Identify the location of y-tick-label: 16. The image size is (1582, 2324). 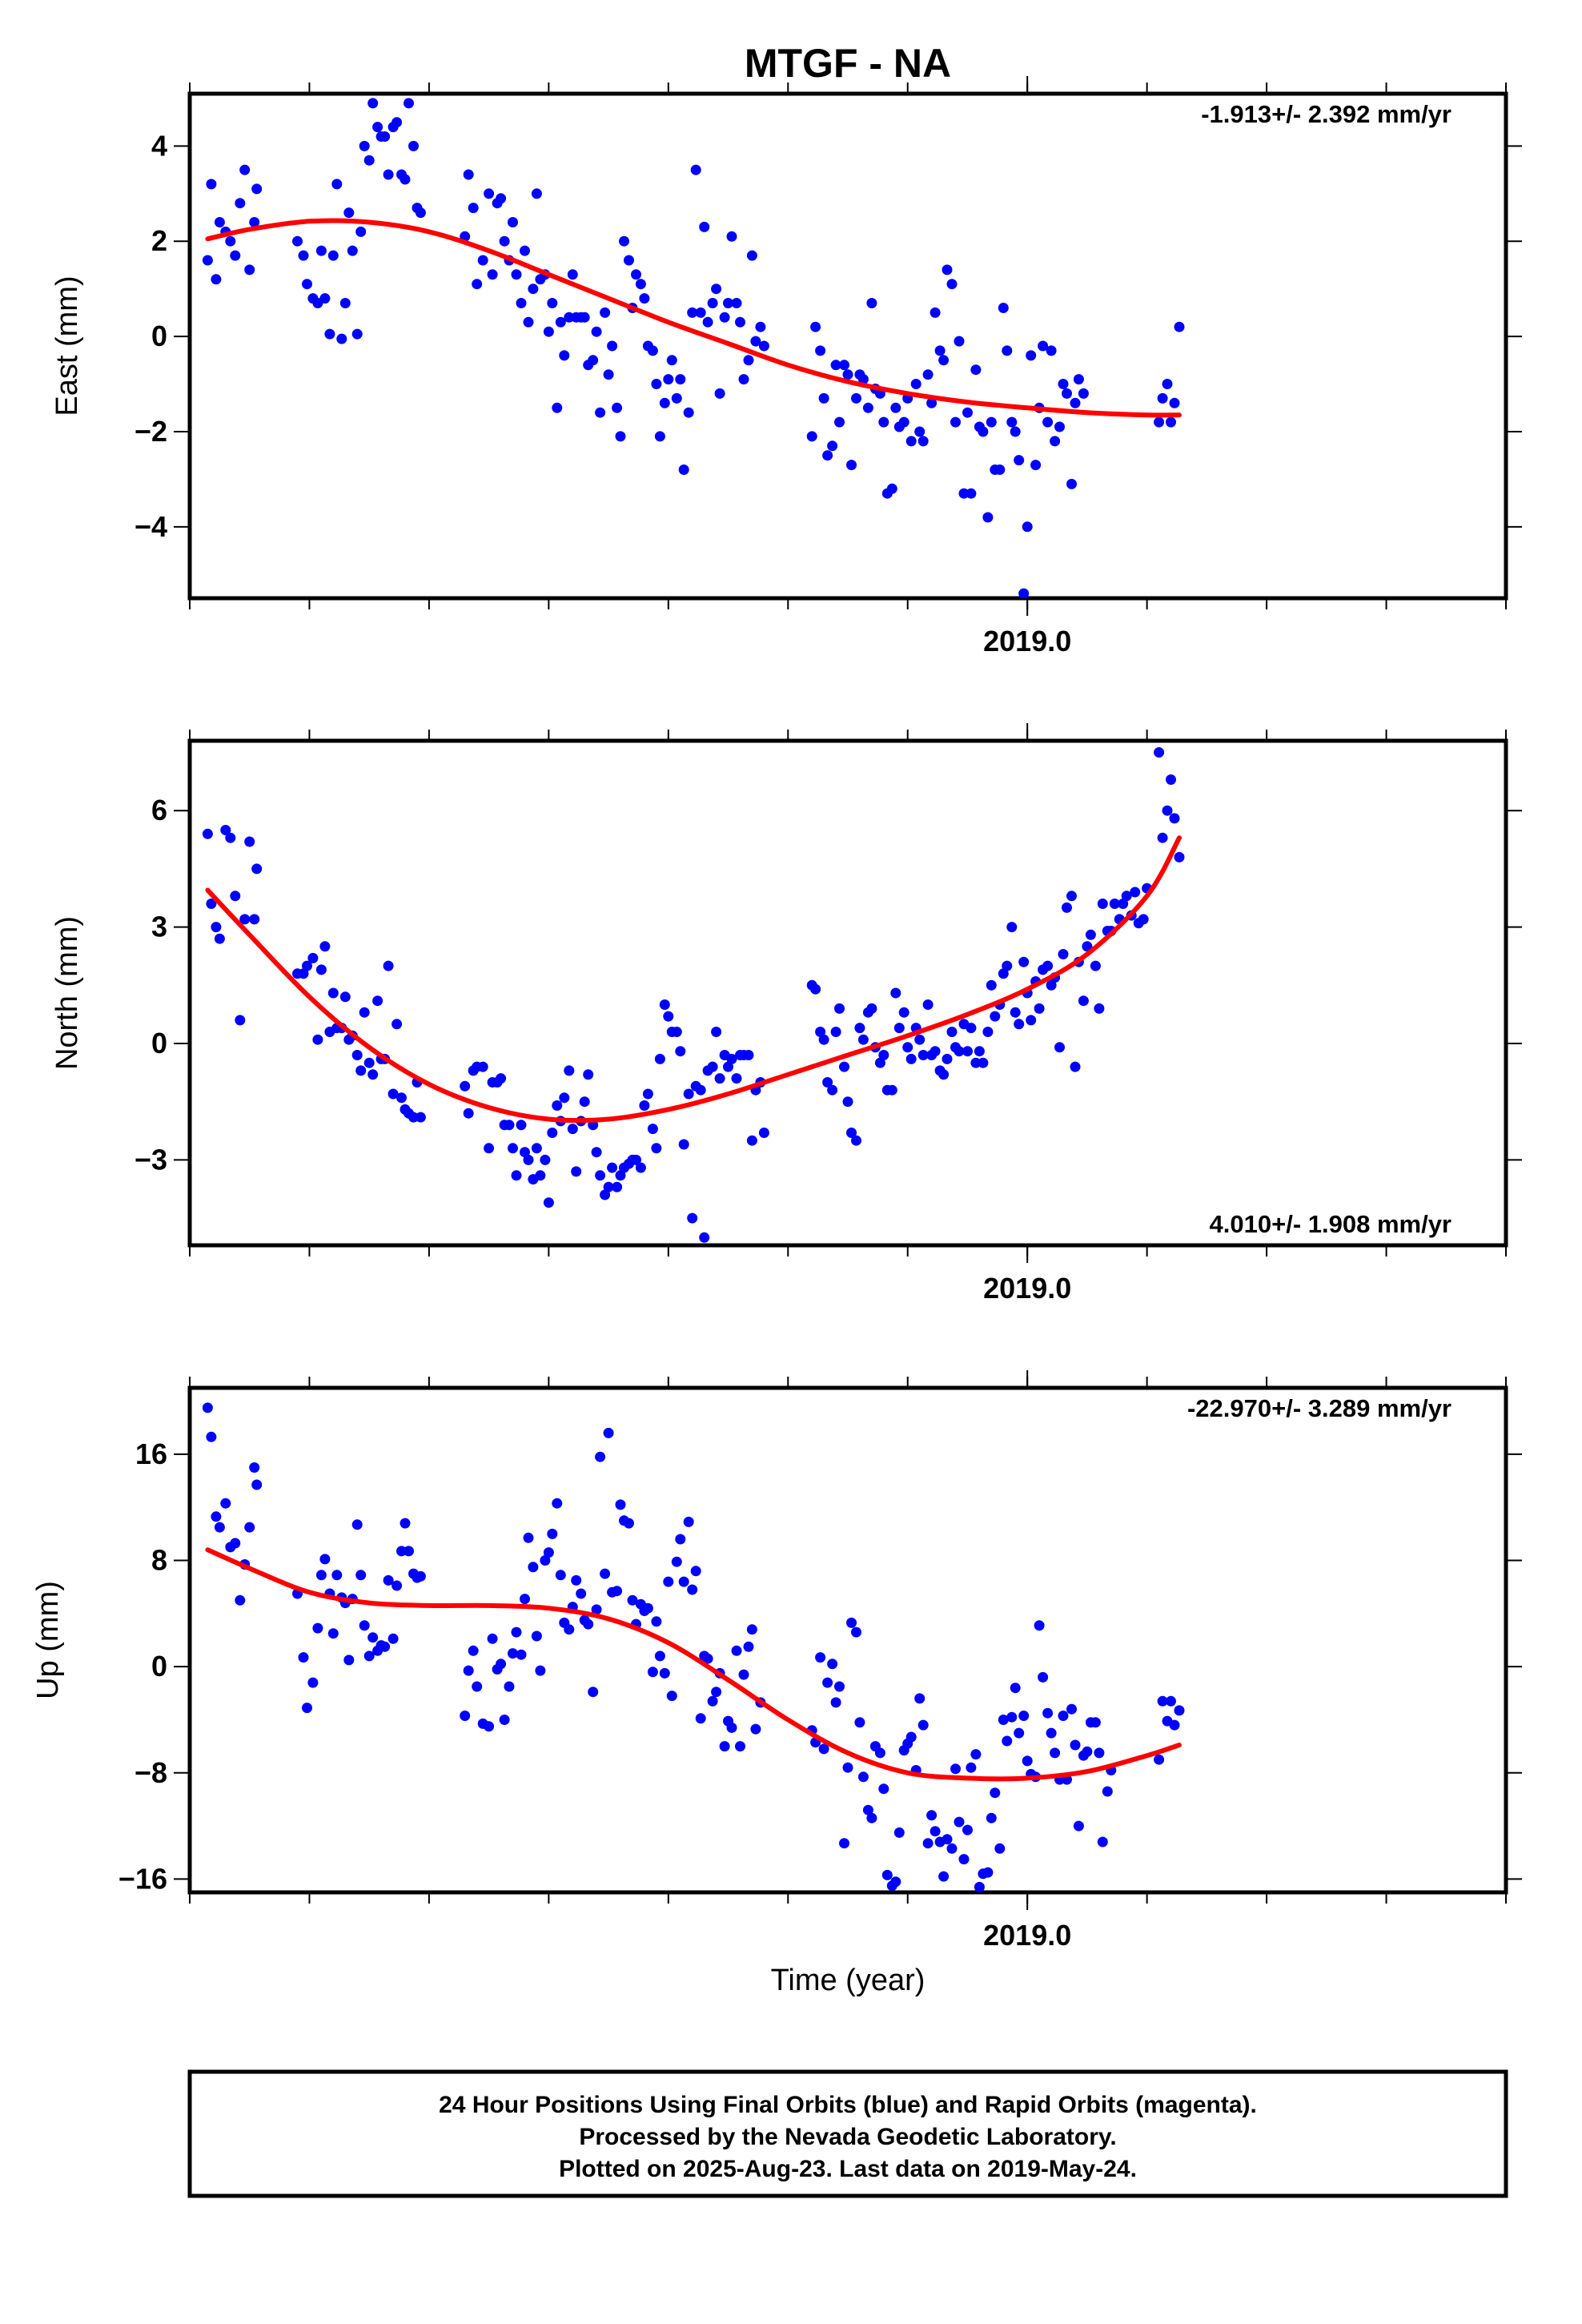
(151, 1453).